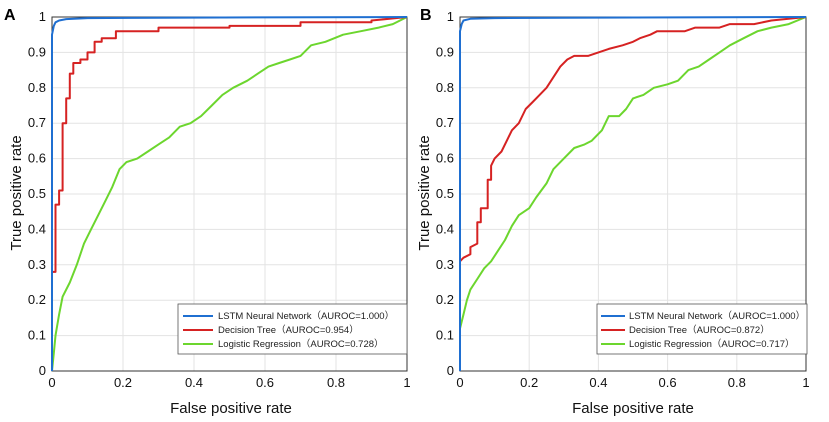  I want to click on legend-label-decision-tree: Decision Tree（AUROC=0.872）, so click(699, 330).